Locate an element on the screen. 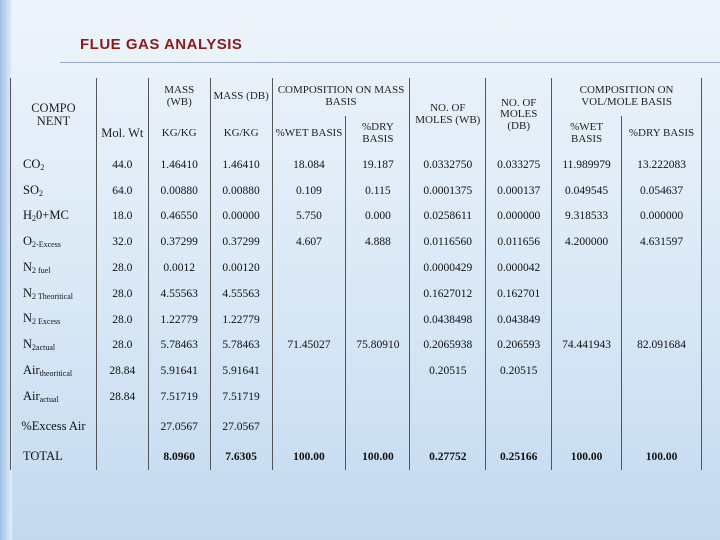  mass-wb-cell: 1.22779 is located at coordinates (179, 319).